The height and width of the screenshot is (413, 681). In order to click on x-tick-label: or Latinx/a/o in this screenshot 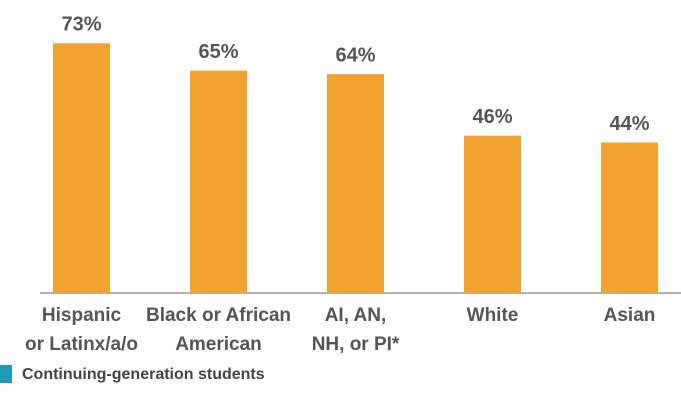, I will do `click(81, 344)`.